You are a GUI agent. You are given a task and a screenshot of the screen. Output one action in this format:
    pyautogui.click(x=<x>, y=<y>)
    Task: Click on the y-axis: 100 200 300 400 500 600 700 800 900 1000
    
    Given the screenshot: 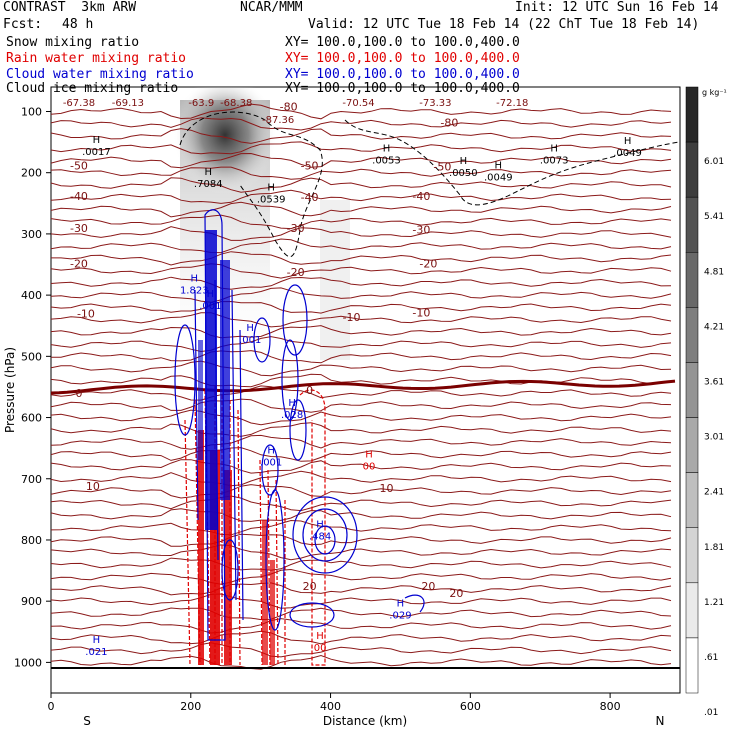 What is the action you would take?
    pyautogui.click(x=32, y=387)
    